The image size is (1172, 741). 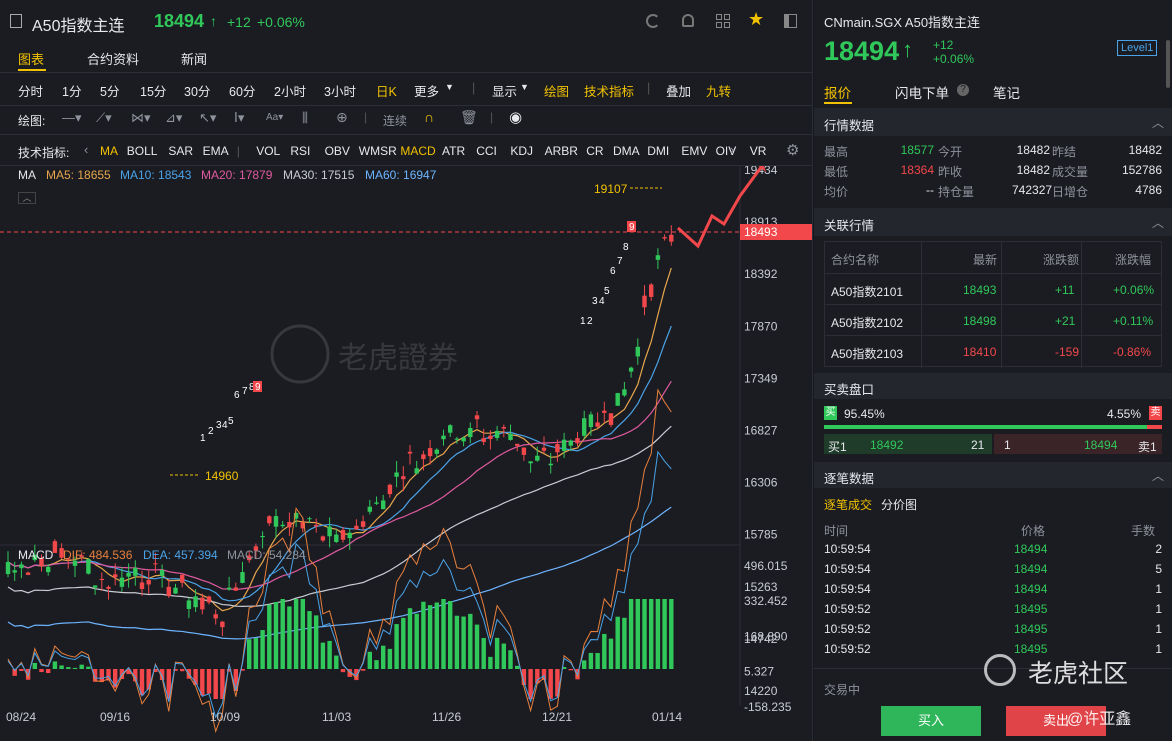 What do you see at coordinates (31, 59) in the screenshot?
I see `tab-chart: 图表` at bounding box center [31, 59].